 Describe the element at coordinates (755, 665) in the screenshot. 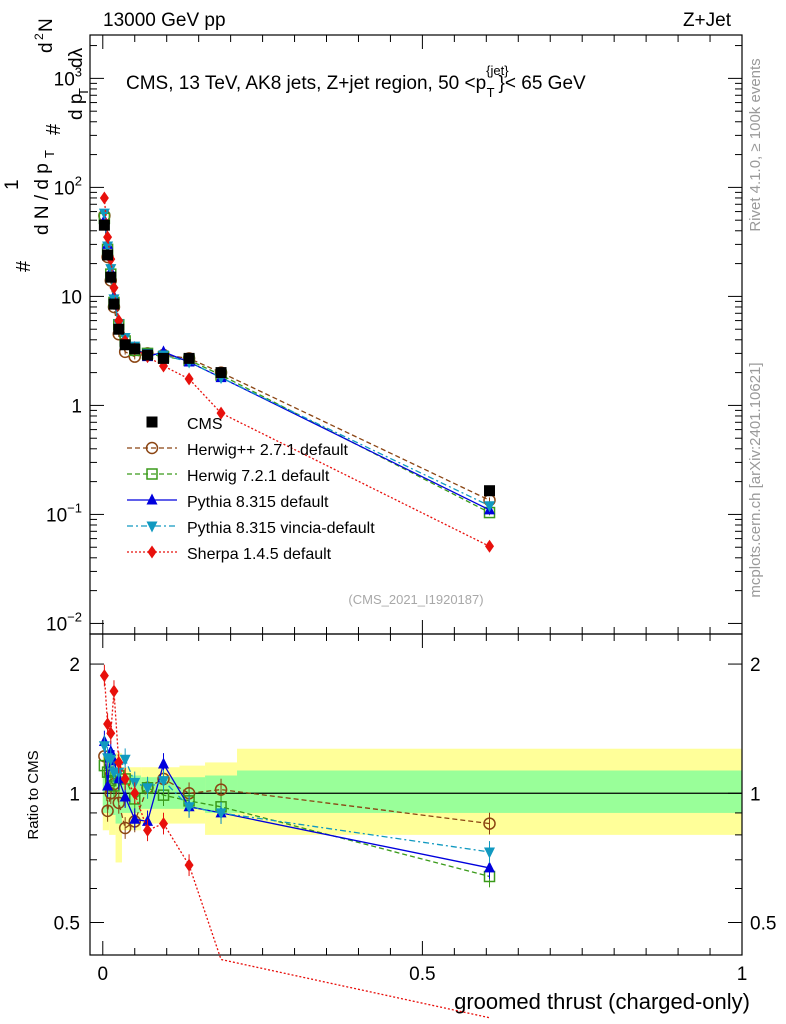

I see `ratio-y-tick-label-right: 2` at that location.